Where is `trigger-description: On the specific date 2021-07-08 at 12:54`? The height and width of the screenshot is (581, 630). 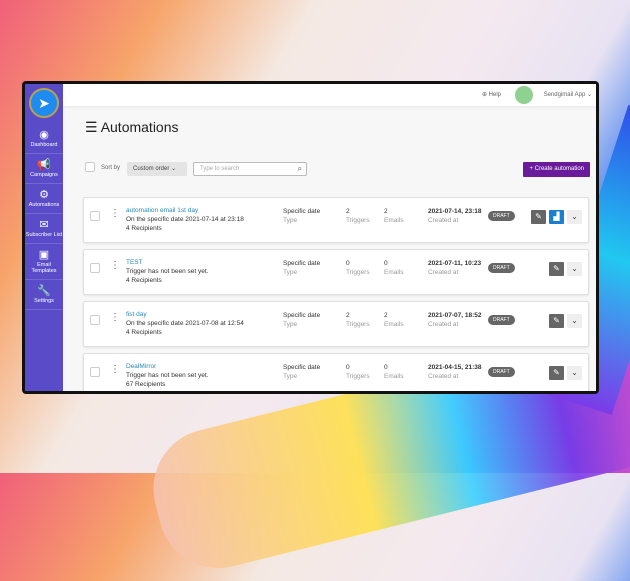 trigger-description: On the specific date 2021-07-08 at 12:54 is located at coordinates (185, 323).